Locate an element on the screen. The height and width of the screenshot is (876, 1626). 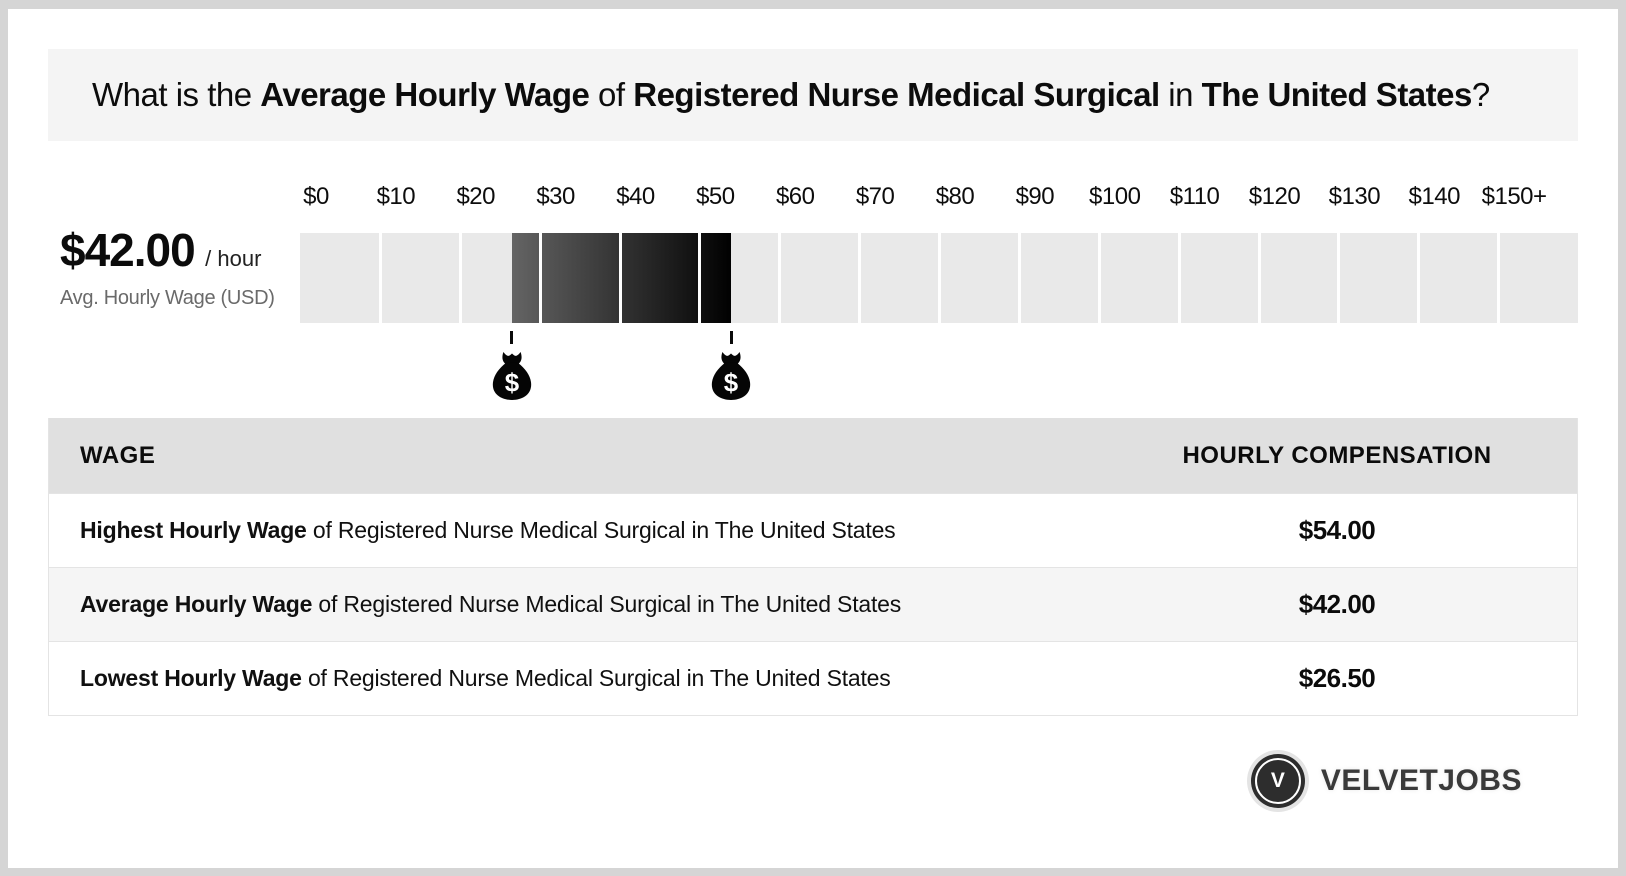
axis-tick: $150+ is located at coordinates (1514, 196).